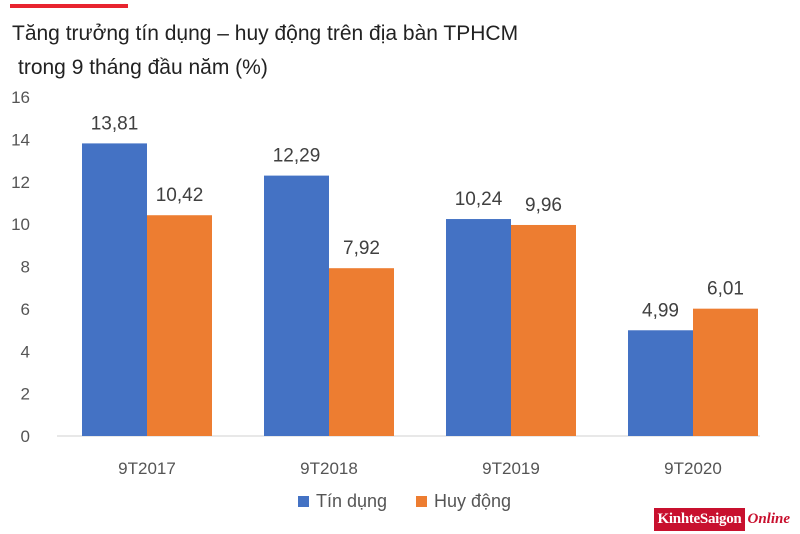 The image size is (800, 534). Describe the element at coordinates (351, 501) in the screenshot. I see `legend-label: Tín dụng` at that location.